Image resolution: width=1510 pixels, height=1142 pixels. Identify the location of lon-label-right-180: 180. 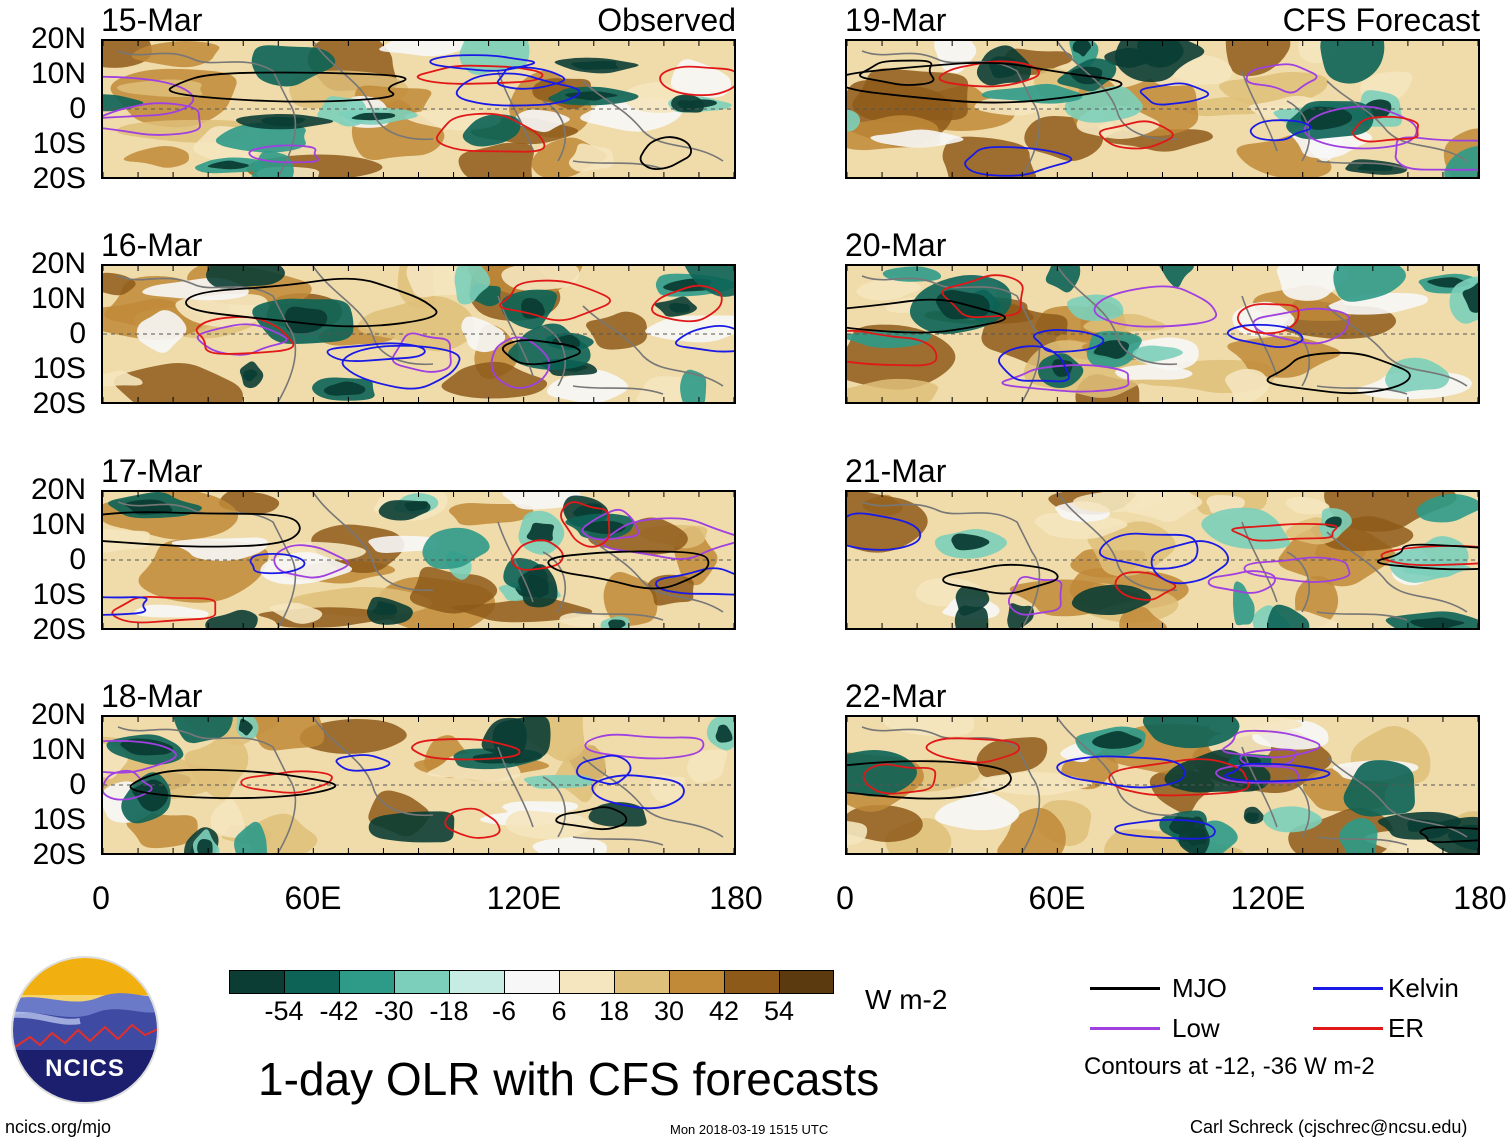
(1480, 898).